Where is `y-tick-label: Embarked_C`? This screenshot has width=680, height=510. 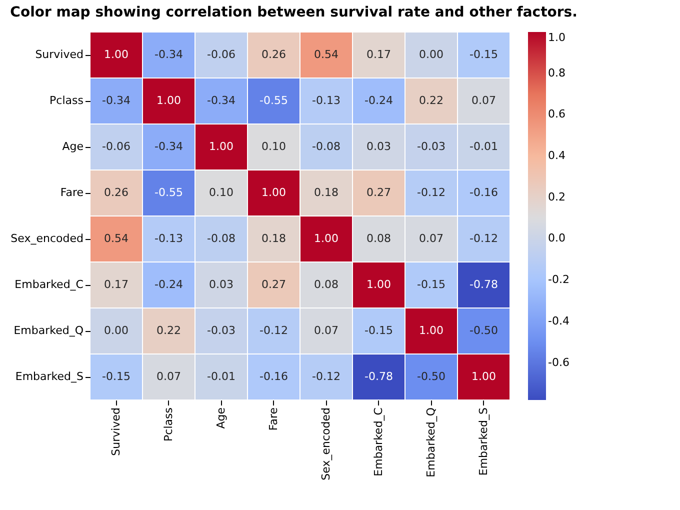
y-tick-label: Embarked_C is located at coordinates (49, 284).